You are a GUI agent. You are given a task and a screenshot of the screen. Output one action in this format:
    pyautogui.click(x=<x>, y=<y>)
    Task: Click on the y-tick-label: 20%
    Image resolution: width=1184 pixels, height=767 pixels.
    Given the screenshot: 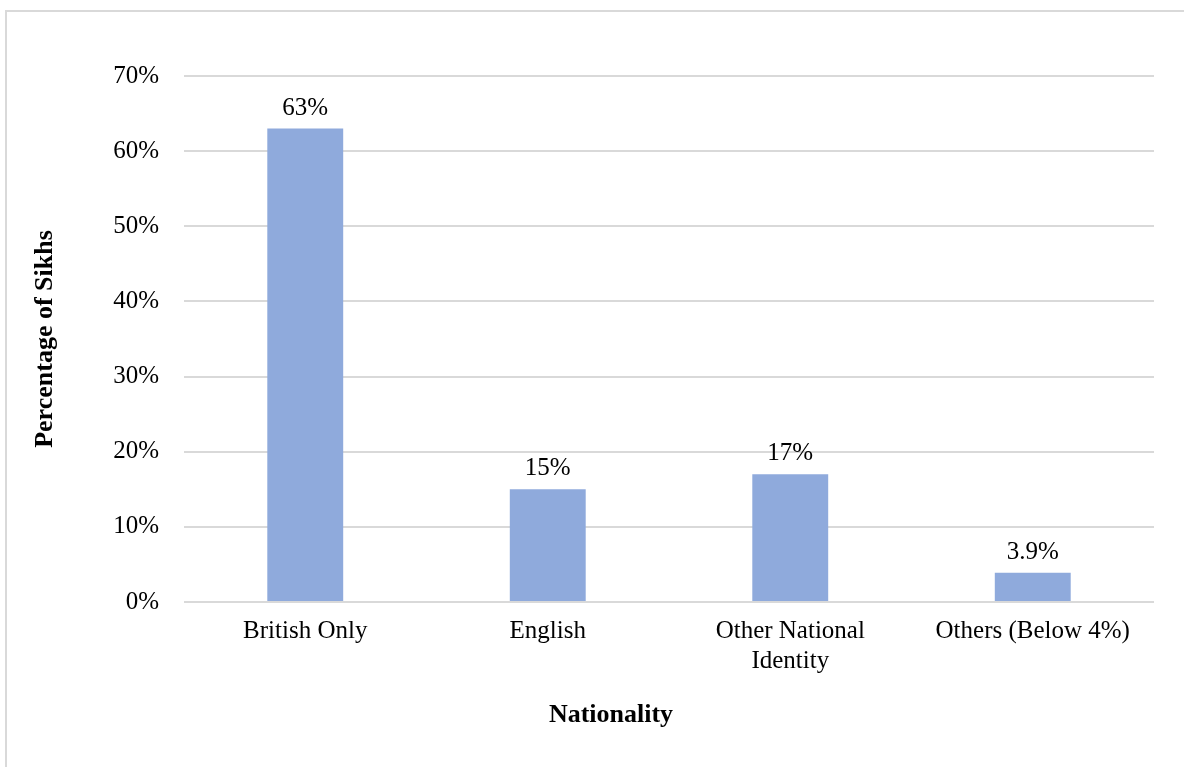 What is the action you would take?
    pyautogui.click(x=136, y=450)
    